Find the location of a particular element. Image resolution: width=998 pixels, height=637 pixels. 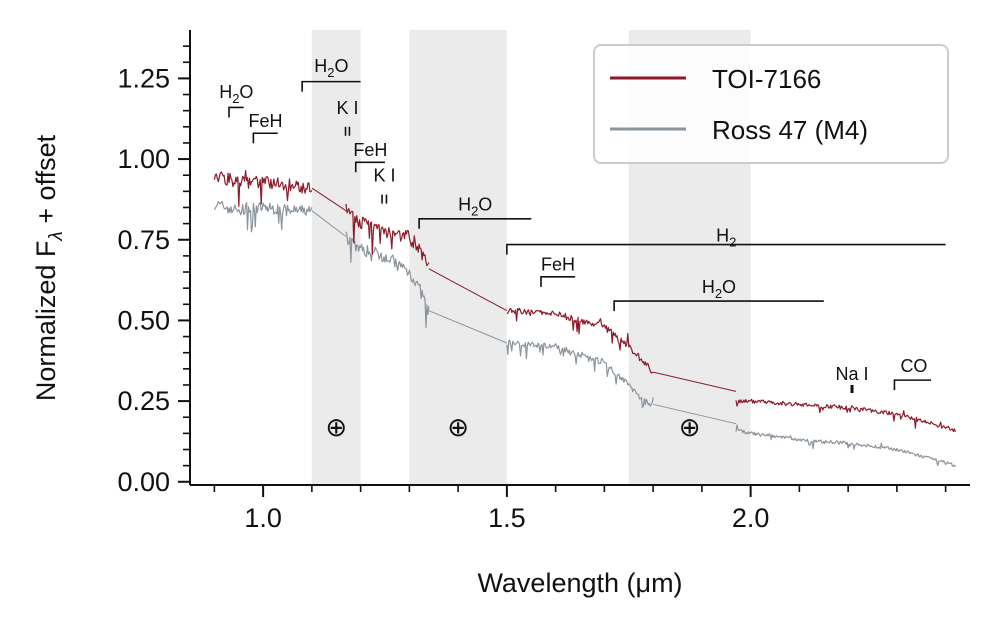

feature-3: K I is located at coordinates (347, 117).